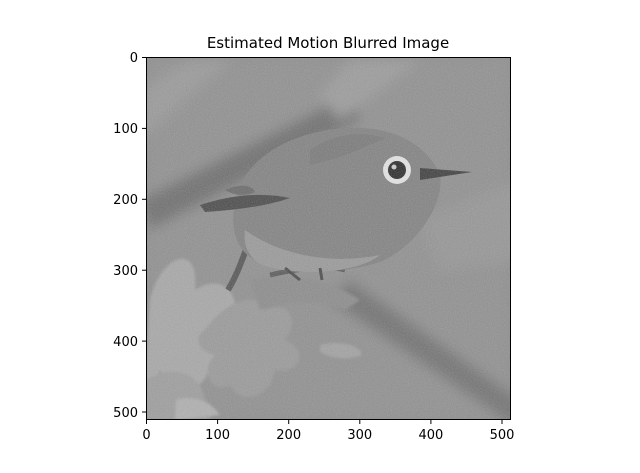  Describe the element at coordinates (125, 342) in the screenshot. I see `y-tick-label: 400` at that location.